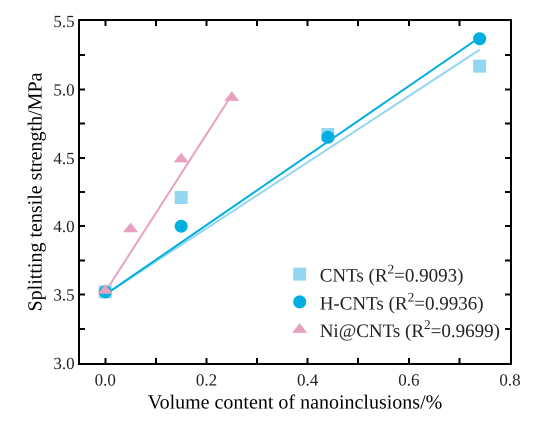 The width and height of the screenshot is (533, 425). Describe the element at coordinates (295, 402) in the screenshot. I see `x-axis-title: Volume content of nanoinclusions/%` at that location.